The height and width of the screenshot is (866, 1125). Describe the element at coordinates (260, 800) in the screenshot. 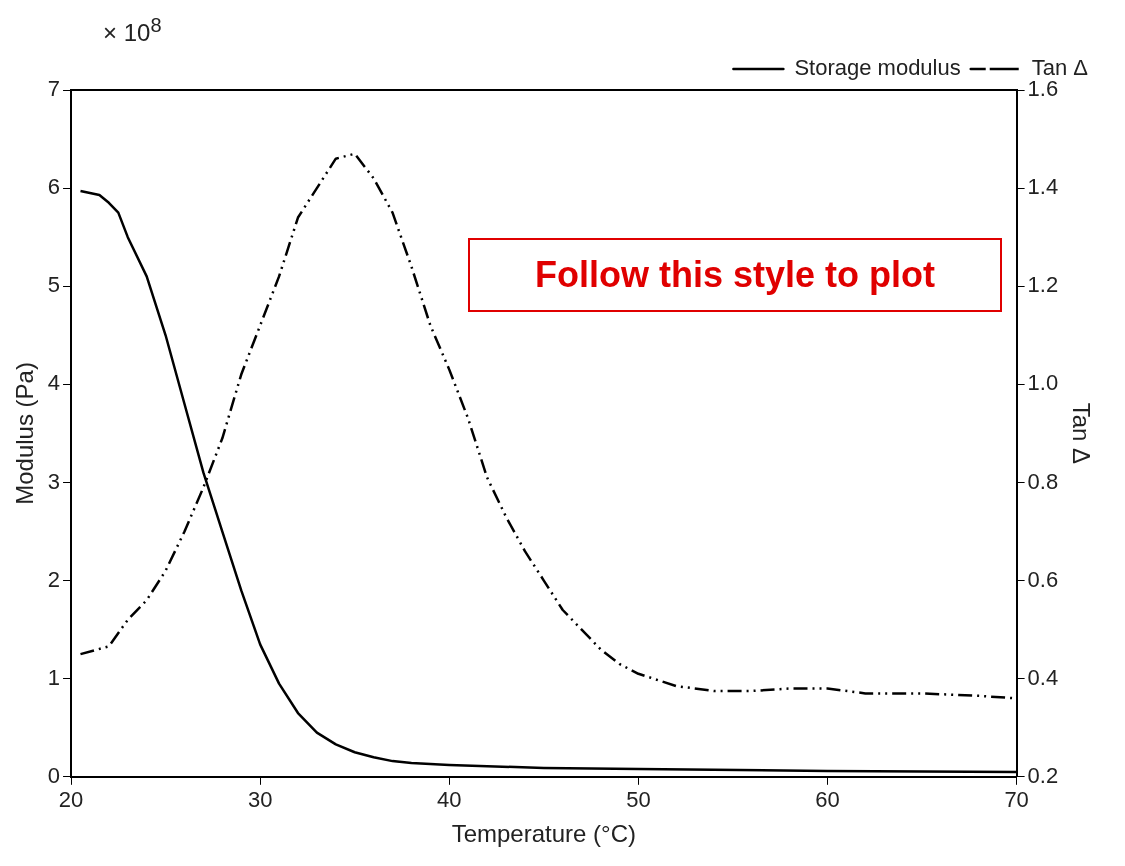

I see `x-tick-label: 30` at that location.